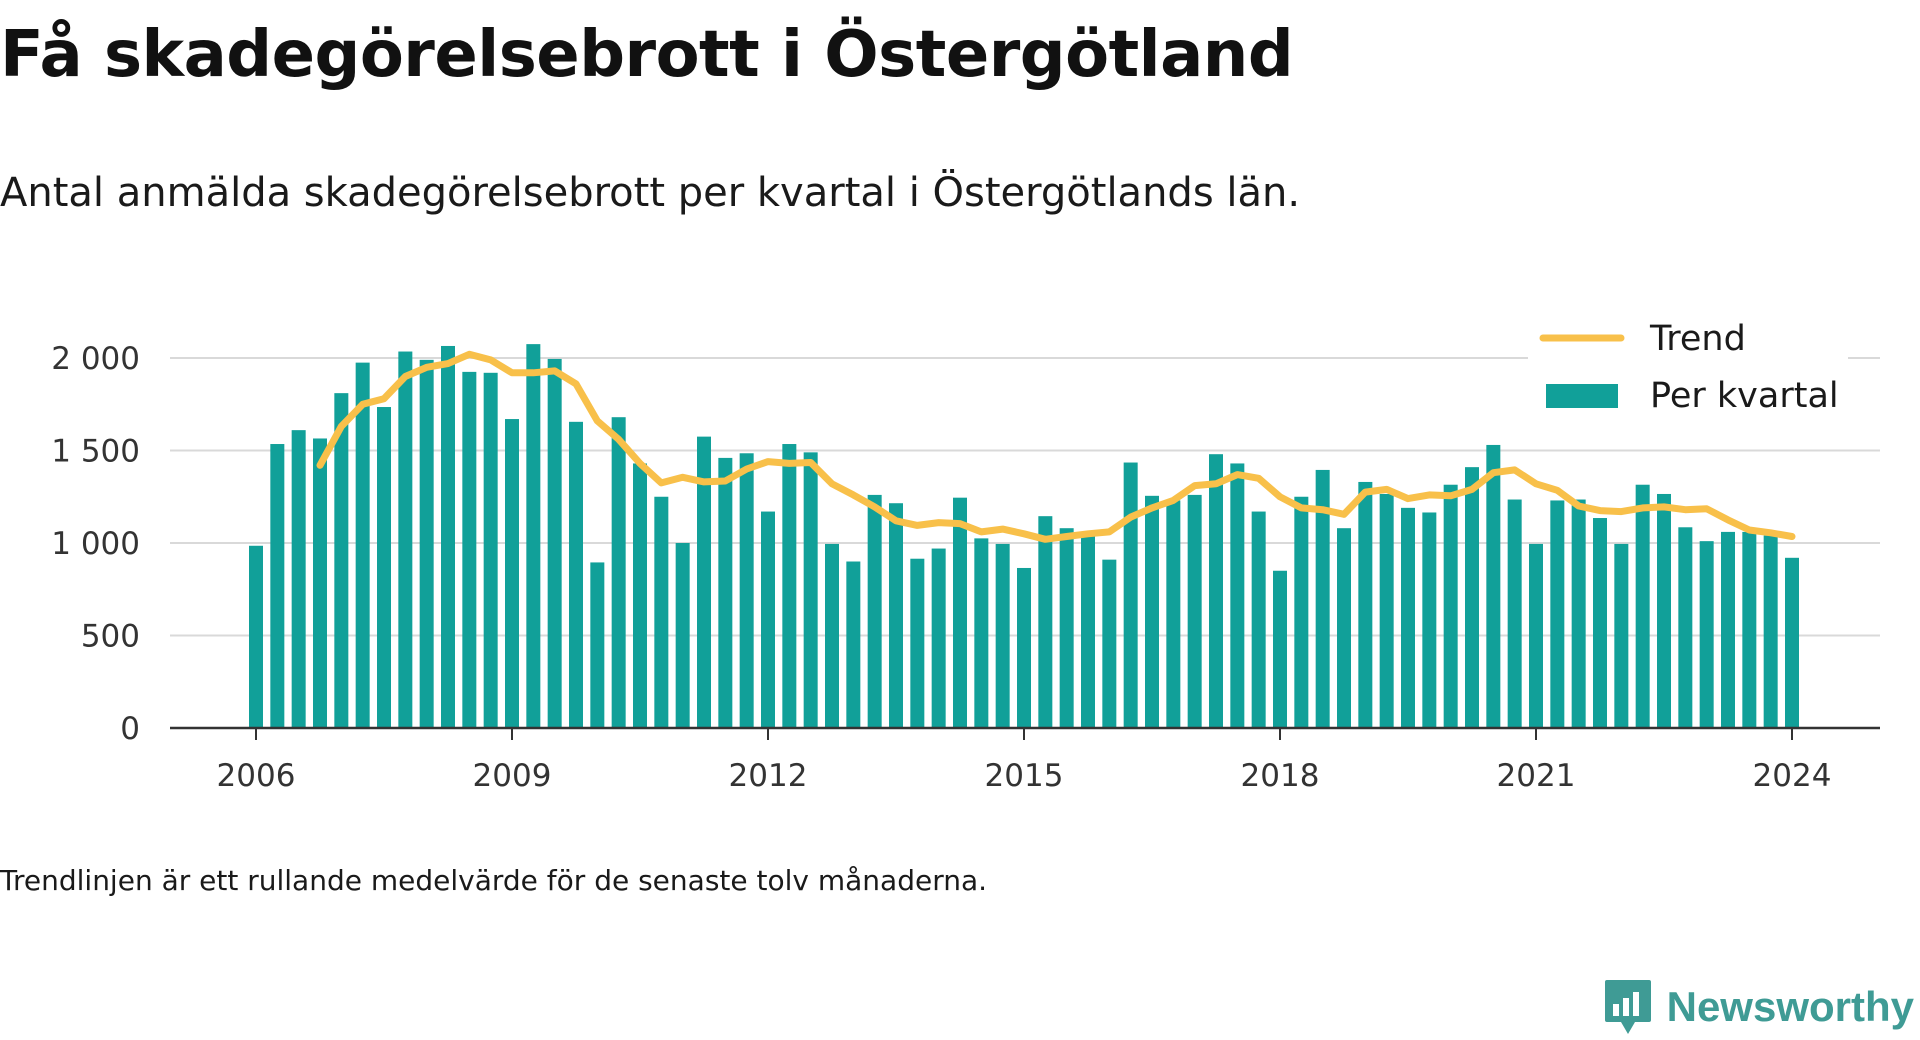  I want to click on x-tick-label: 2021, so click(1536, 776).